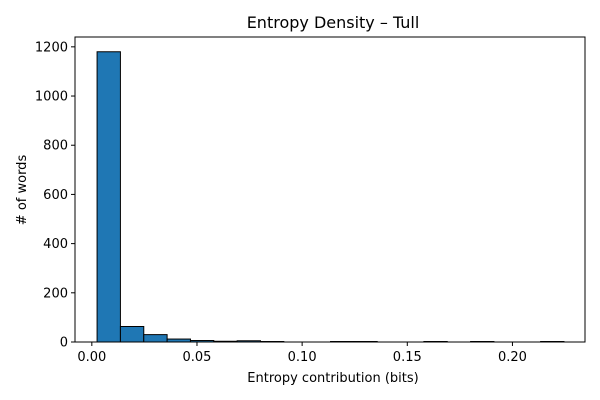 The image size is (600, 400). I want to click on y-tick-label: 200, so click(55, 293).